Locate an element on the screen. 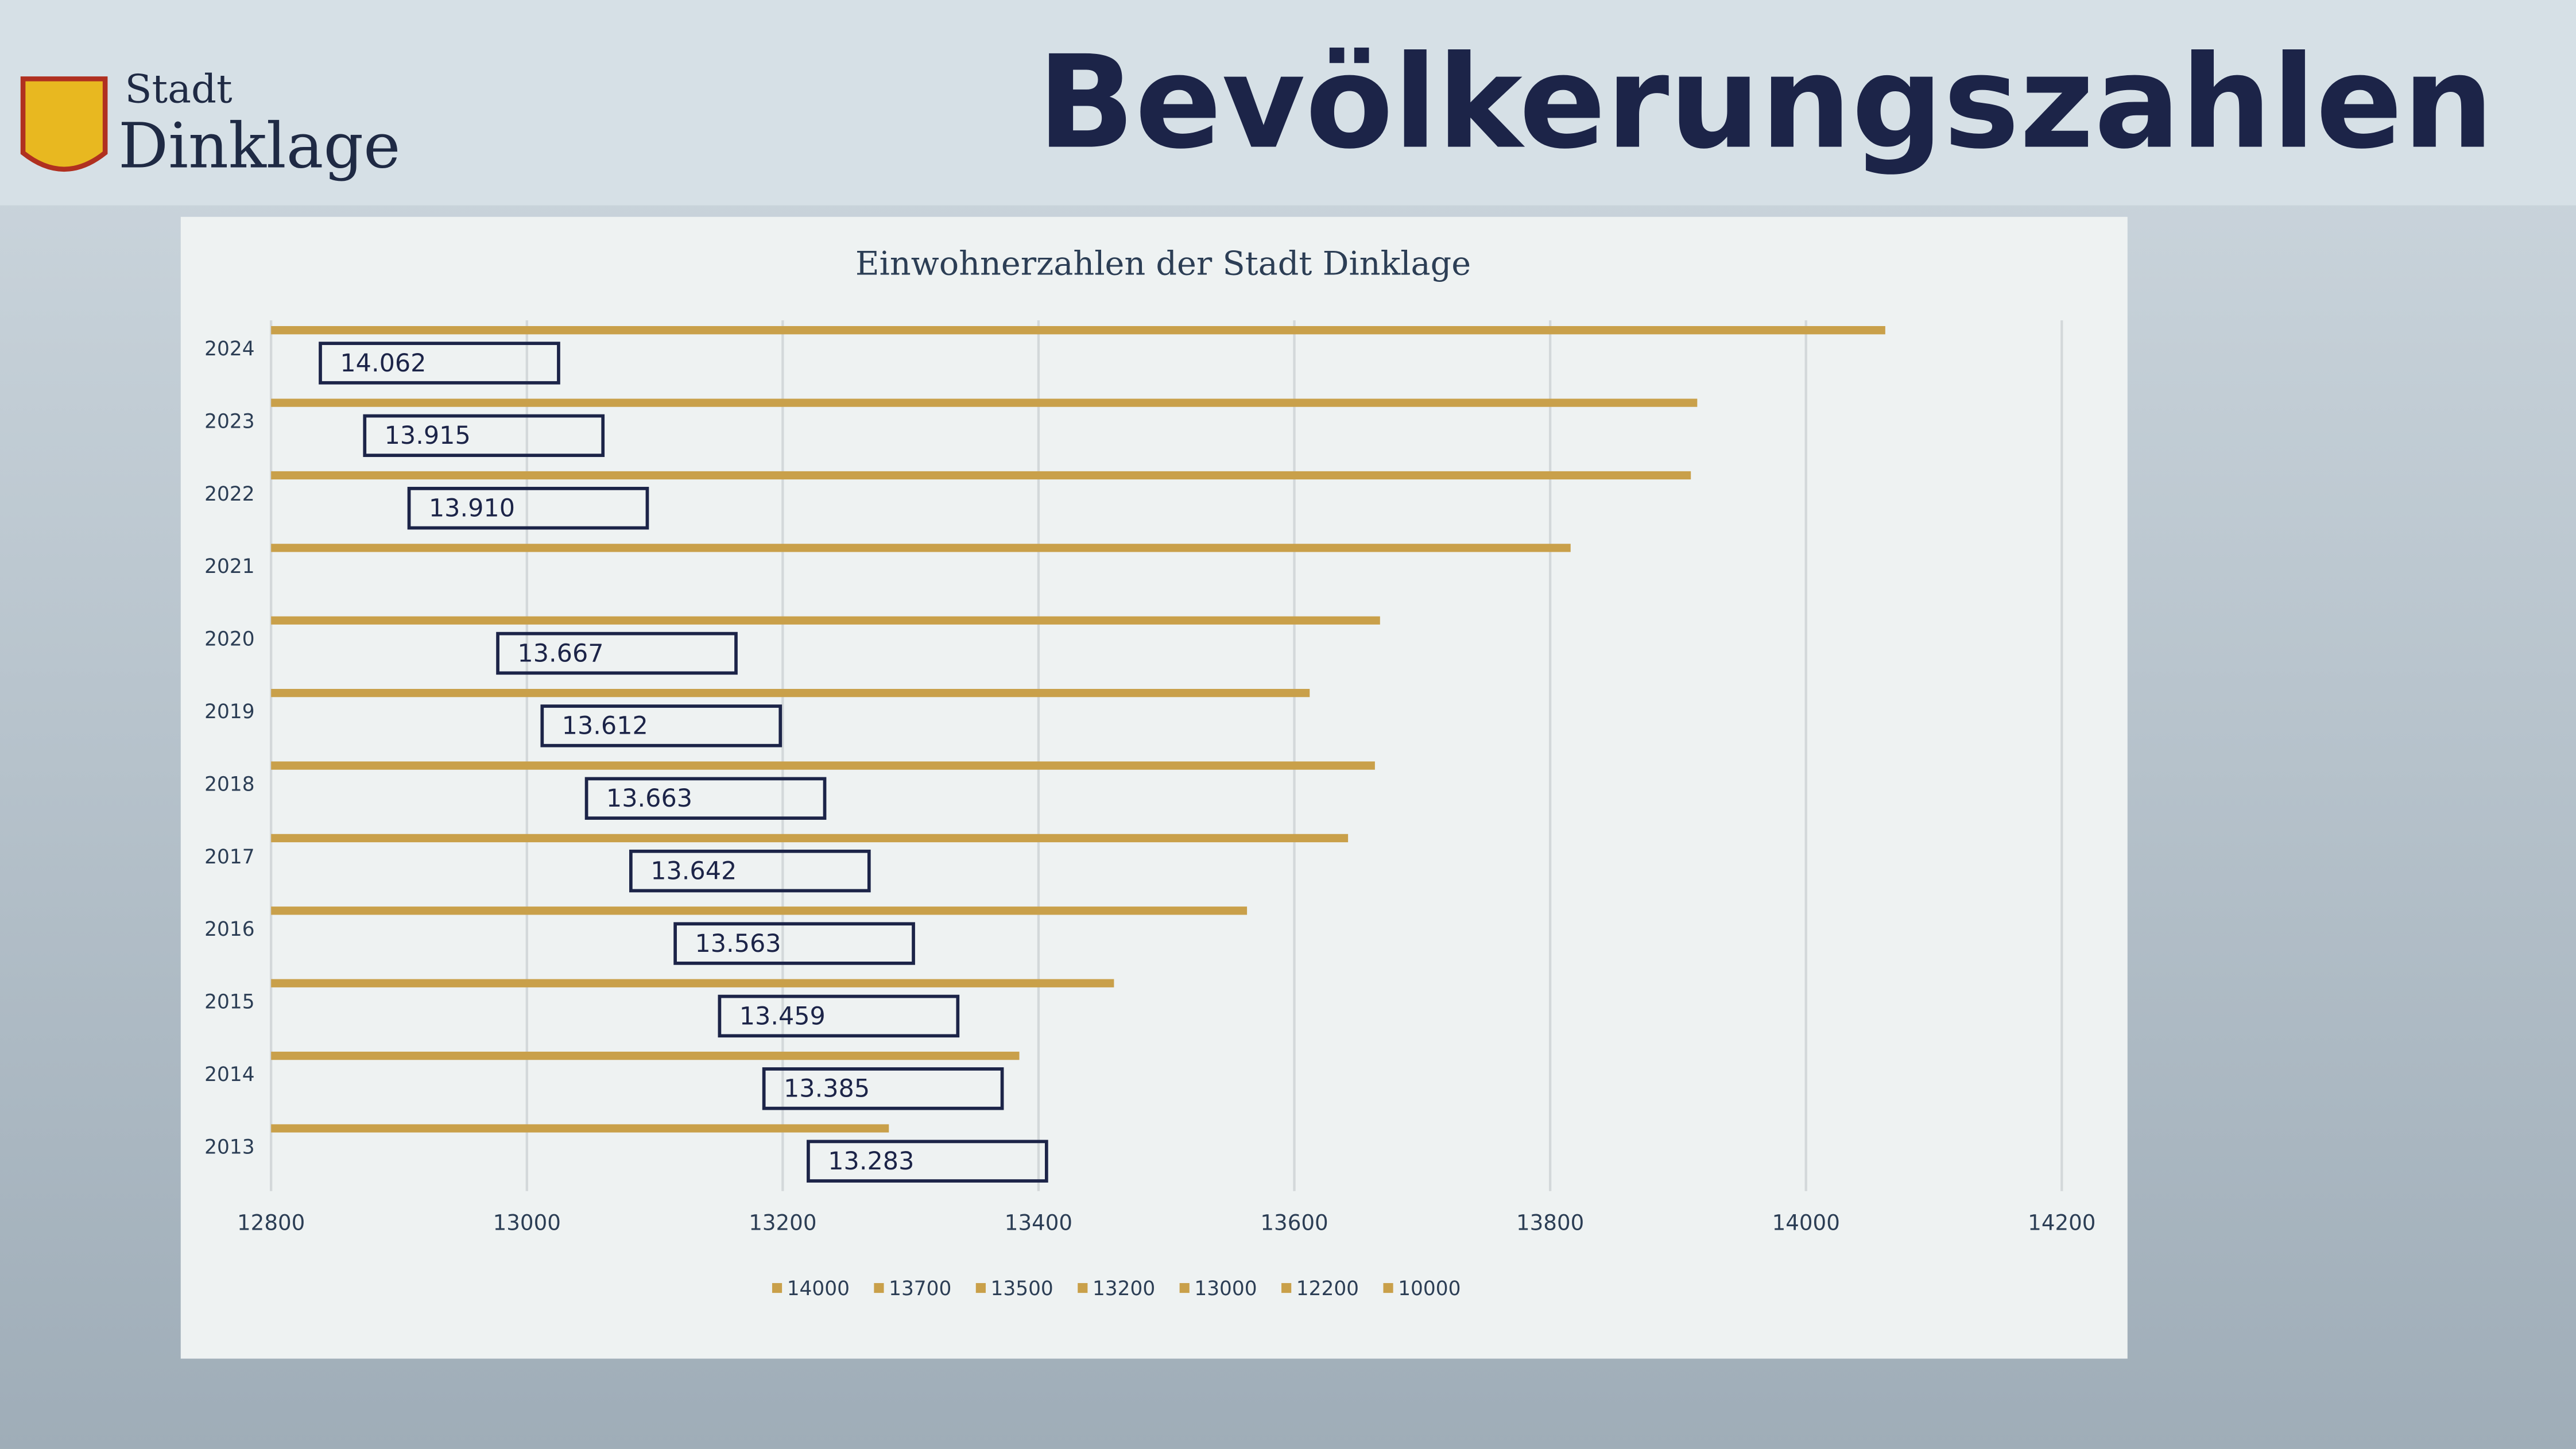 This screenshot has width=2576, height=1449. legend-label: 10000 is located at coordinates (1430, 1288).